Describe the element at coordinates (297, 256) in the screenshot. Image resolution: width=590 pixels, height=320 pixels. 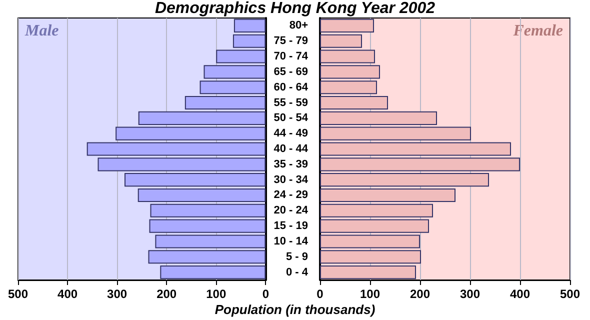
I see `y-tick-label: 5 - 9` at that location.